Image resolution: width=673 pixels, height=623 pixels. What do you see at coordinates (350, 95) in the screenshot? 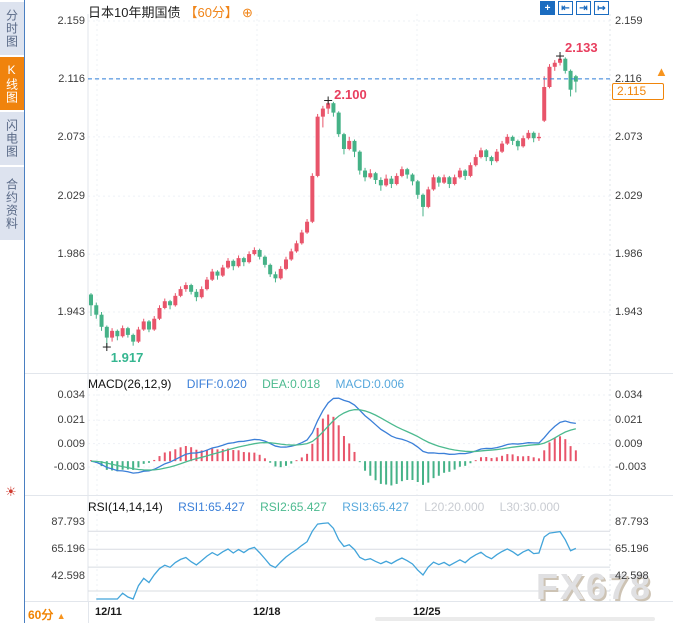
I see `peak-price-label: 2.100` at bounding box center [350, 95].